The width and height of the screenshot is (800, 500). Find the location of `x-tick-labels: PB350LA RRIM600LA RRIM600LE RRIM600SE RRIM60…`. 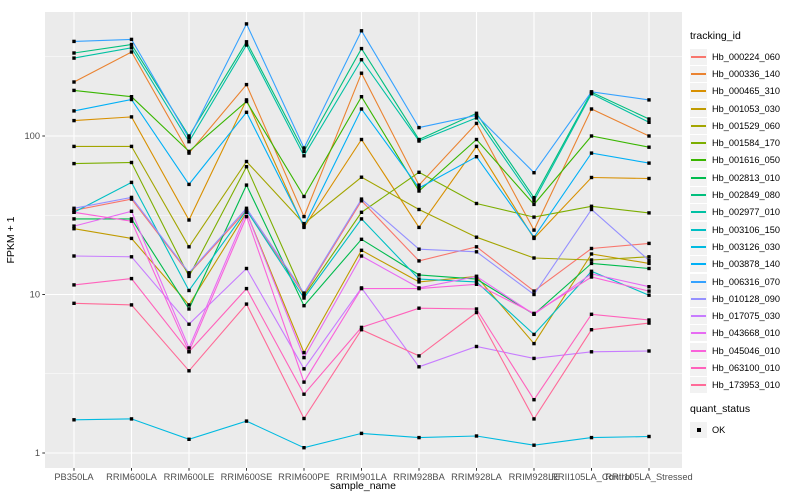

x-tick-labels: PB350LA RRIM600LA RRIM600LE RRIM600SE RRIM60… is located at coordinates (373, 477).